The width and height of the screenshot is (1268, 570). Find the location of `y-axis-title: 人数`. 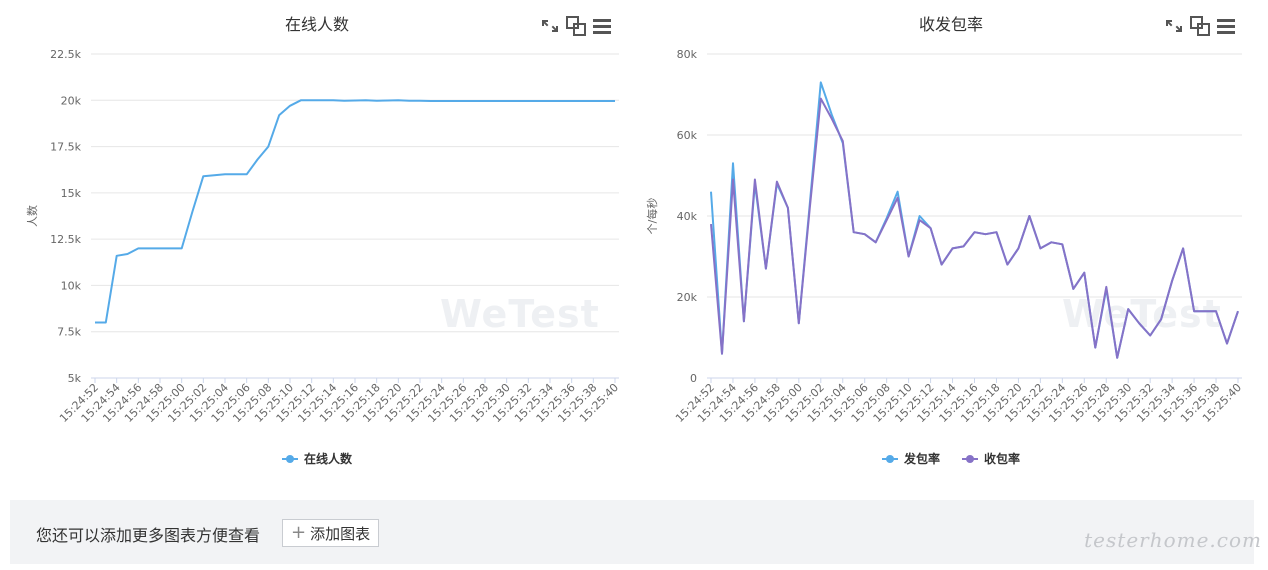

y-axis-title: 人数 is located at coordinates (32, 216).